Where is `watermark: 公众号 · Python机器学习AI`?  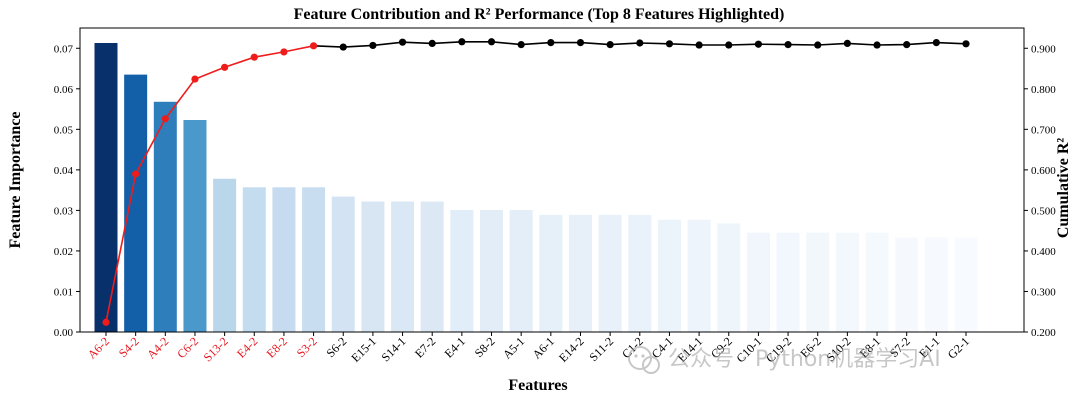 watermark: 公众号 · Python机器学习AI is located at coordinates (784, 360).